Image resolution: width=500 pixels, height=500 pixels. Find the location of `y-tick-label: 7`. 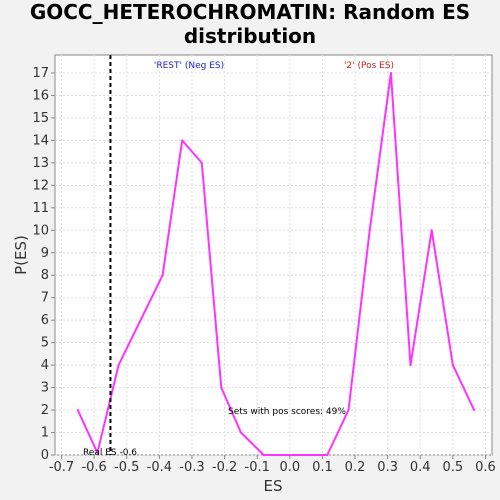

y-tick-label: 7 is located at coordinates (45, 298).